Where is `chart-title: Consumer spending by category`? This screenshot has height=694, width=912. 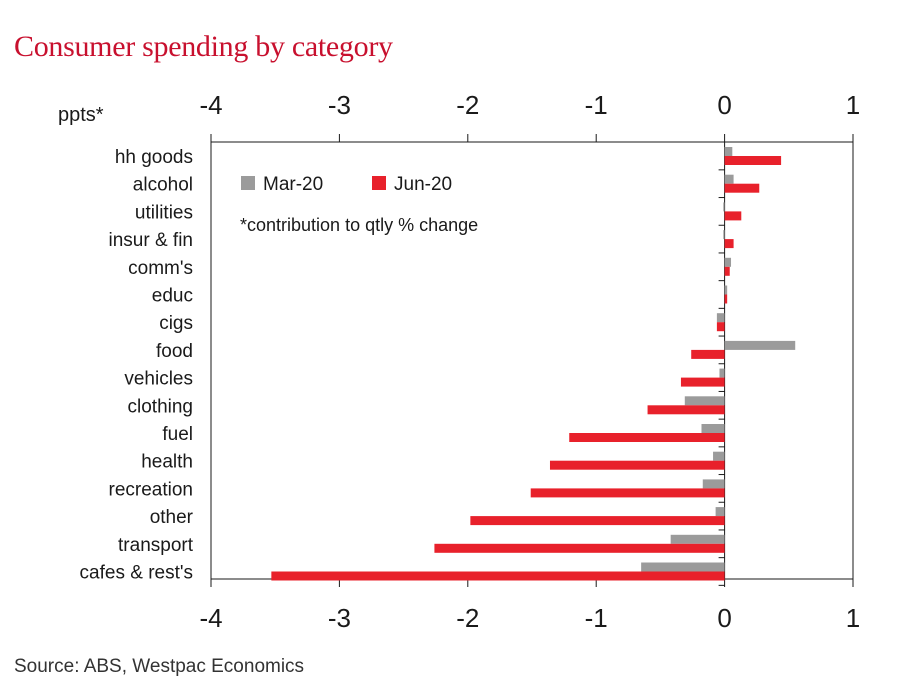
chart-title: Consumer spending by category is located at coordinates (203, 46).